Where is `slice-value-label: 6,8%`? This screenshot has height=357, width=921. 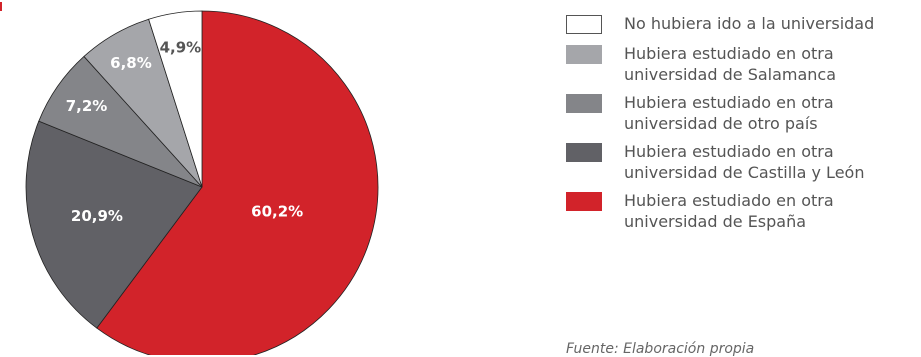
slice-value-label: 6,8% is located at coordinates (131, 63).